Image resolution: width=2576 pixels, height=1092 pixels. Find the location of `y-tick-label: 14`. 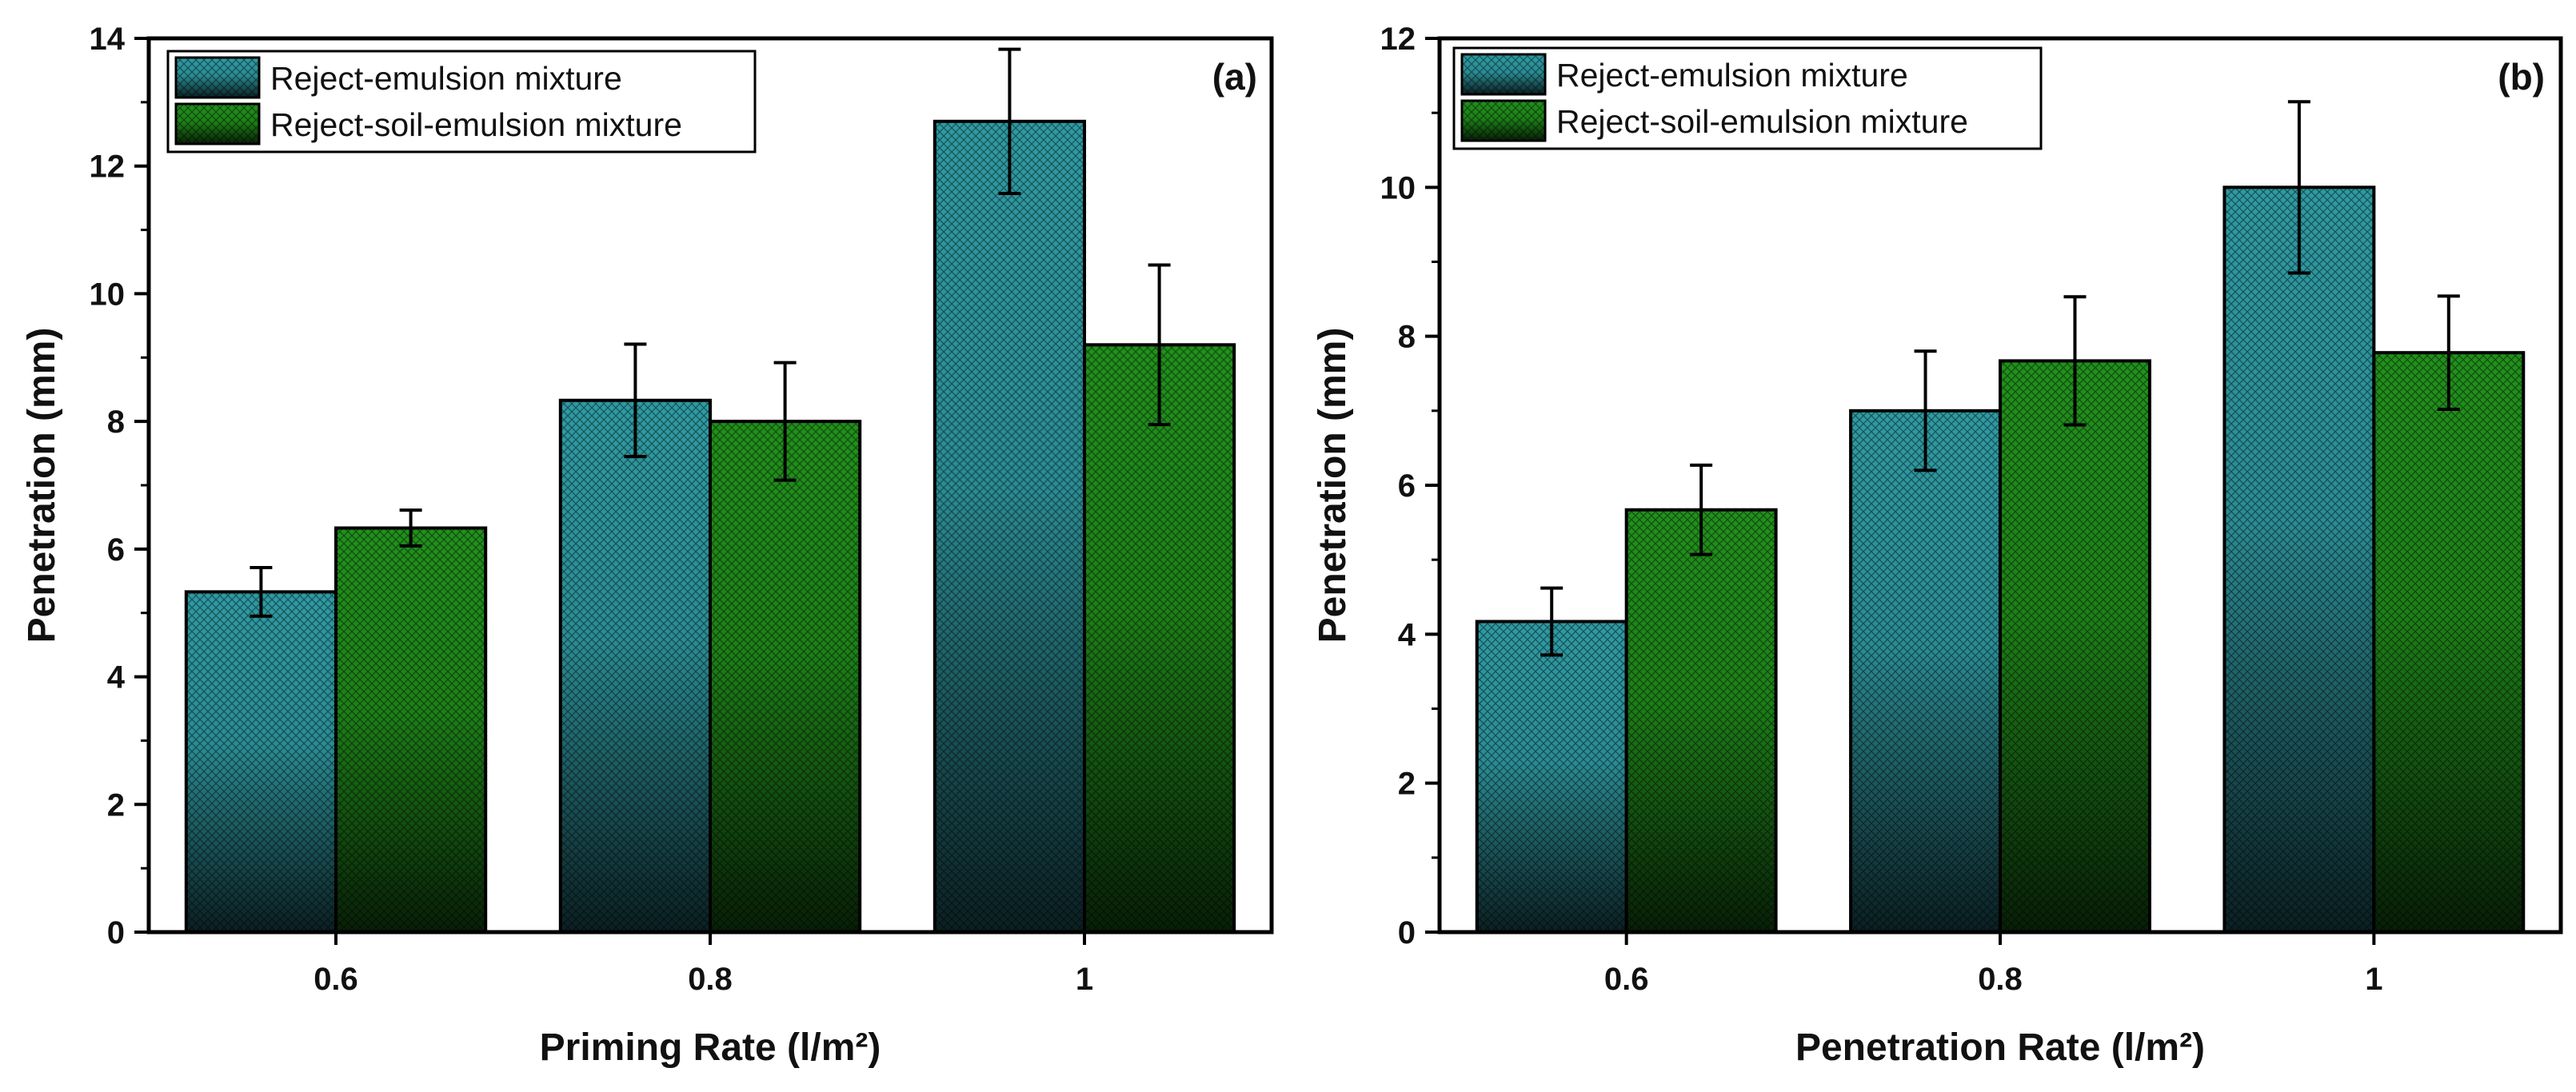

y-tick-label: 14 is located at coordinates (108, 39).